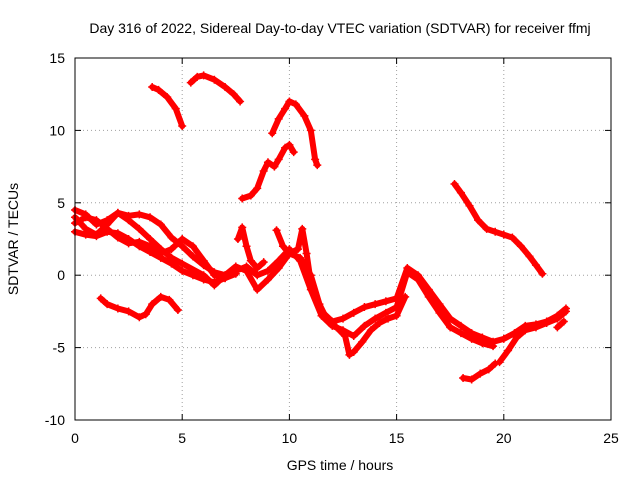 The image size is (640, 480). I want to click on x-tick-label: 10, so click(290, 438).